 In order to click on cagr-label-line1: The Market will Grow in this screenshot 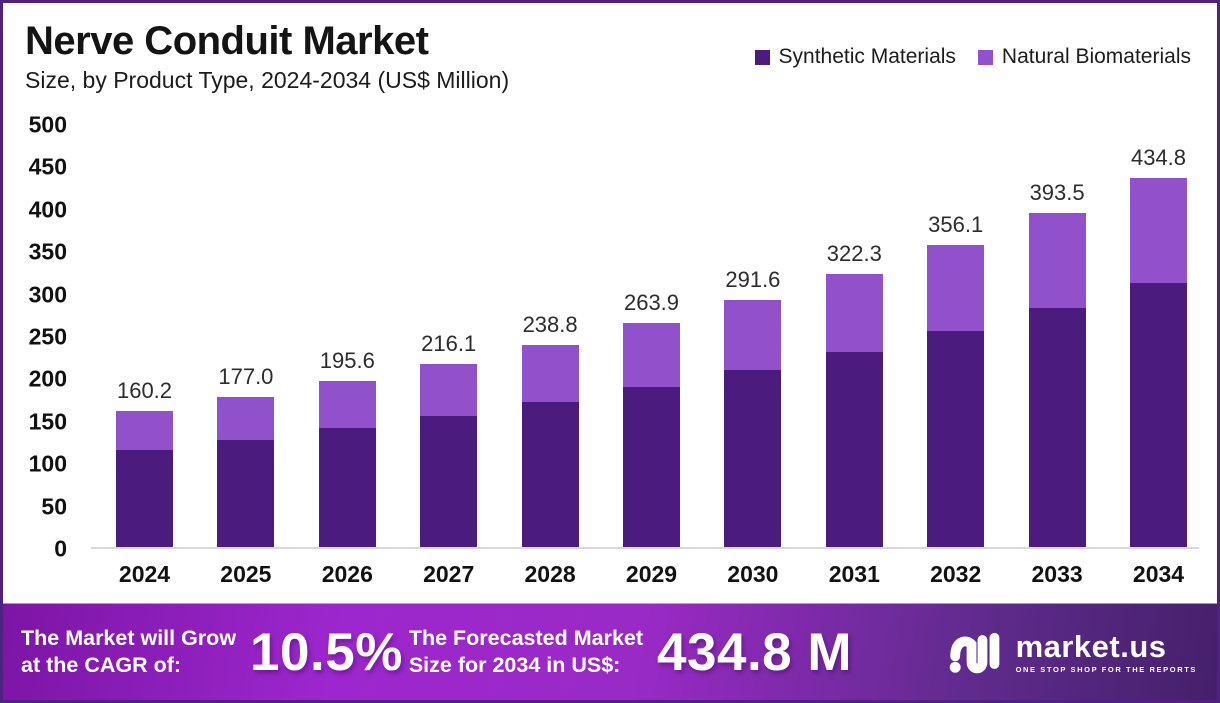, I will do `click(129, 638)`.